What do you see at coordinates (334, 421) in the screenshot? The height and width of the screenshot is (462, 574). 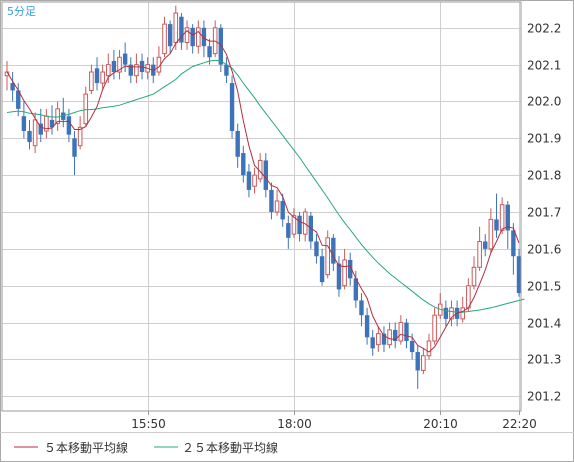 I see `x-axis: 15:50 18:00 20:10 22:20` at bounding box center [334, 421].